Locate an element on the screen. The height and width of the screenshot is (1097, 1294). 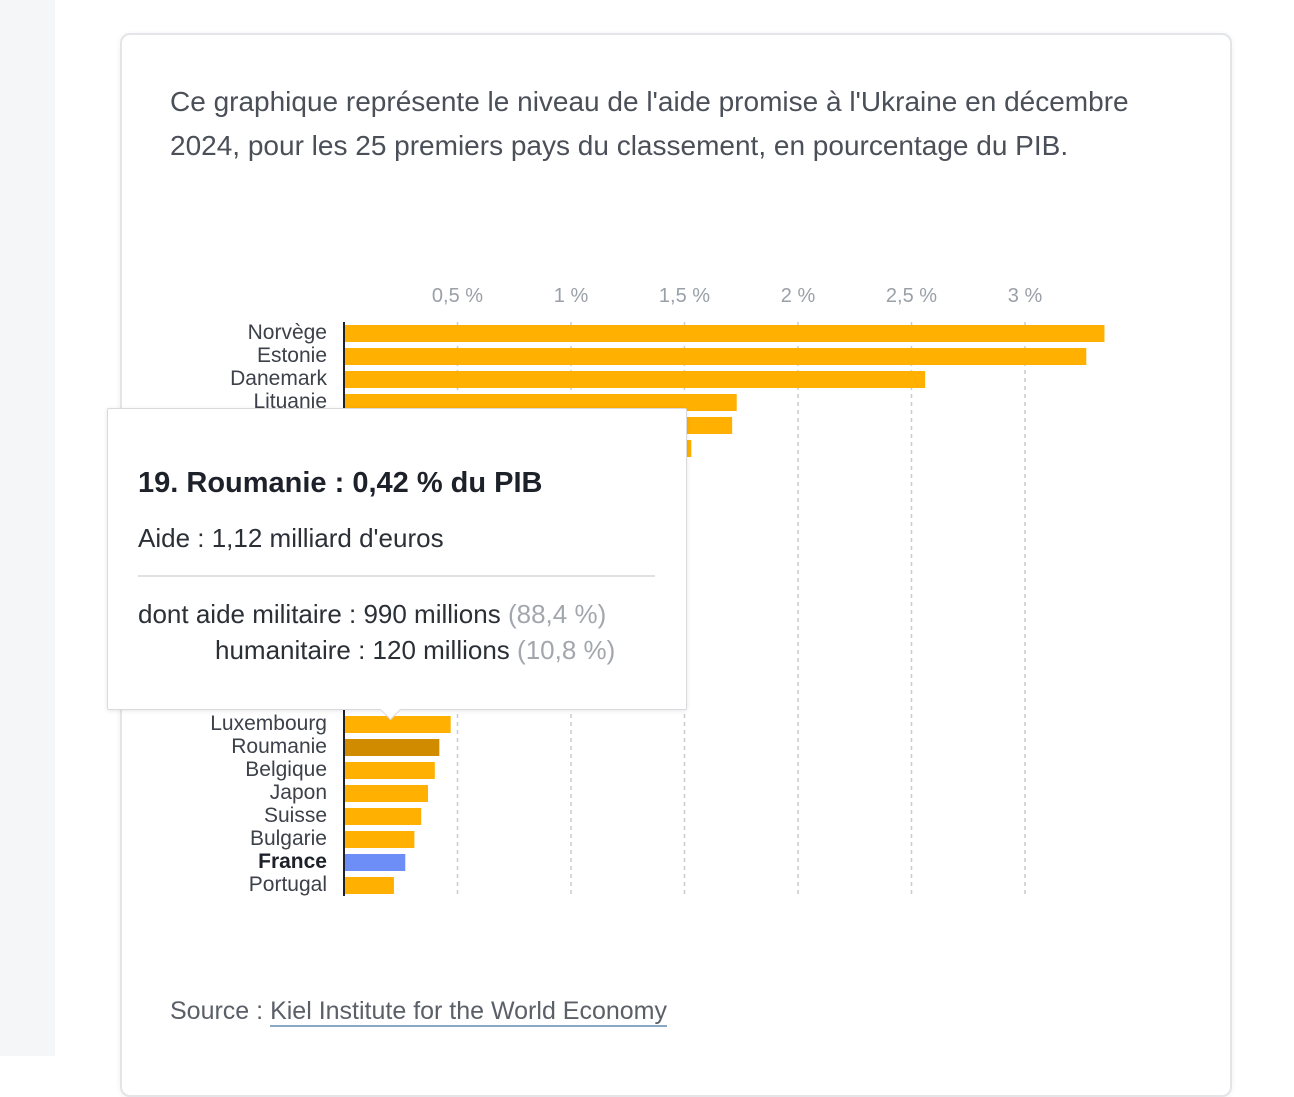
tooltip-humanitarian-pct: (10,8 %) is located at coordinates (566, 650).